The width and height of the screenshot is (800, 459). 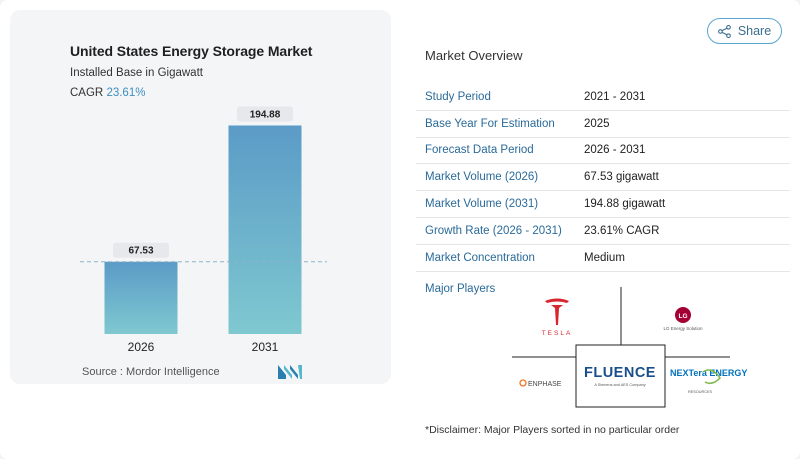 What do you see at coordinates (615, 96) in the screenshot?
I see `overview-value: 2021 - 2031` at bounding box center [615, 96].